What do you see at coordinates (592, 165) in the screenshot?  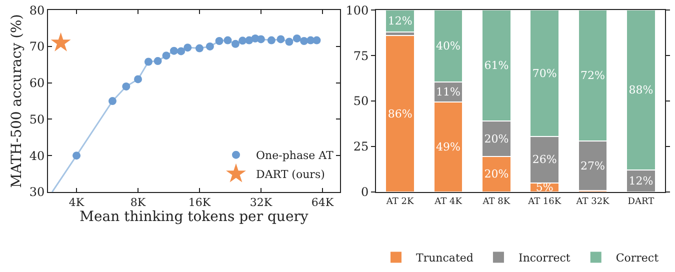 I see `data-label: 27%` at bounding box center [592, 165].